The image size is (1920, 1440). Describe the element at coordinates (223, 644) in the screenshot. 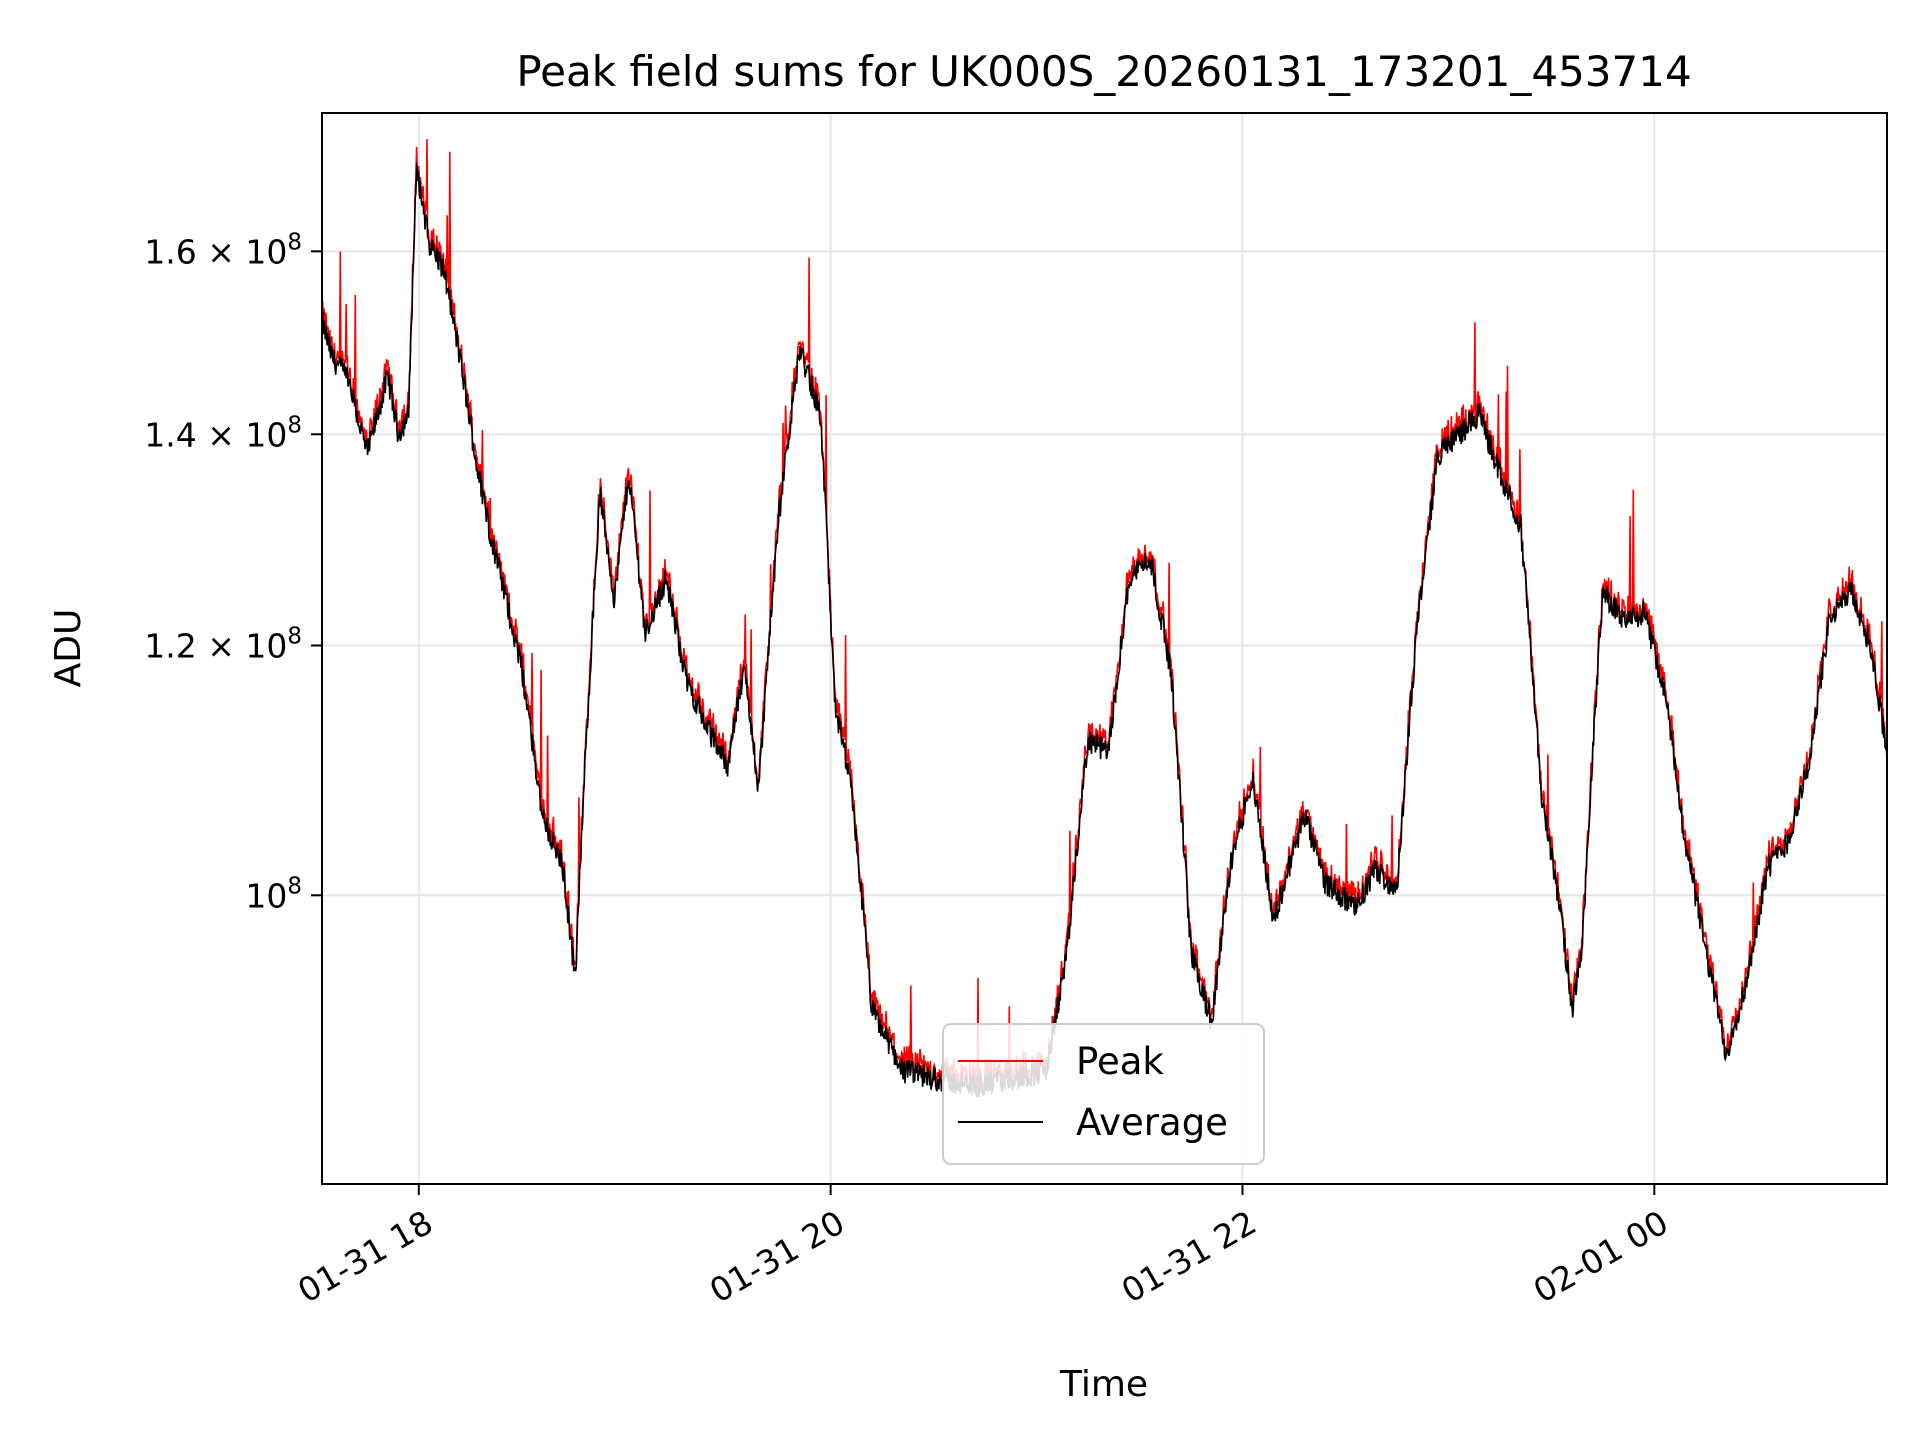

I see `y-tick-label: 1.2 × 108` at that location.